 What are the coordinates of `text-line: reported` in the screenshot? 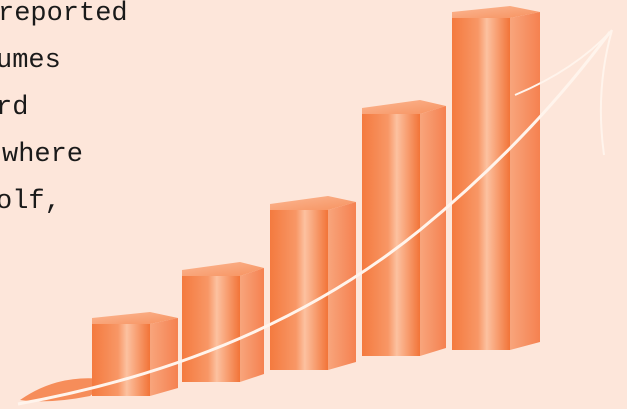 It's located at (64, 14).